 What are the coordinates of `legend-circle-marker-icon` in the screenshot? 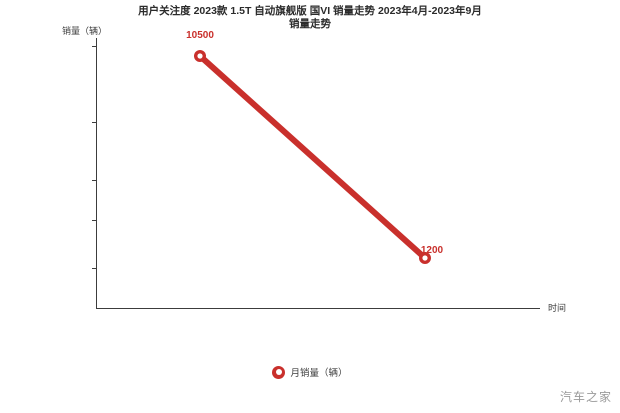 It's located at (279, 372).